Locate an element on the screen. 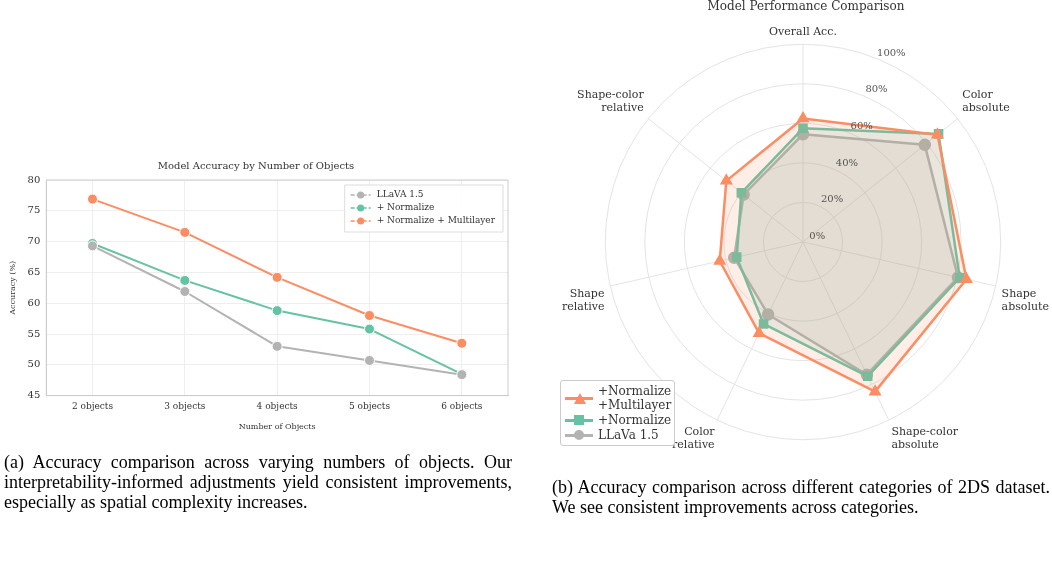  y-tick-label: 55 is located at coordinates (34, 333).